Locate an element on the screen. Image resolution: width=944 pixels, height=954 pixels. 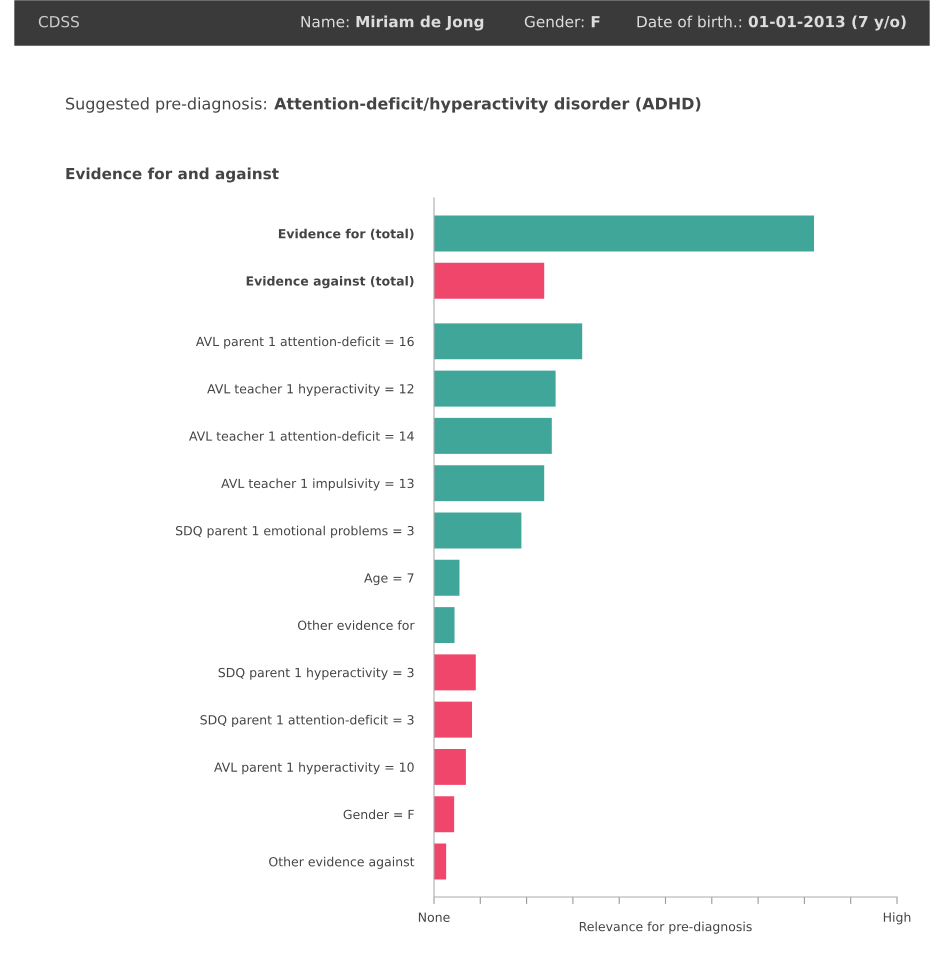
y-tick-label: AVL parent 1 attention-deficit = 16 is located at coordinates (305, 342).